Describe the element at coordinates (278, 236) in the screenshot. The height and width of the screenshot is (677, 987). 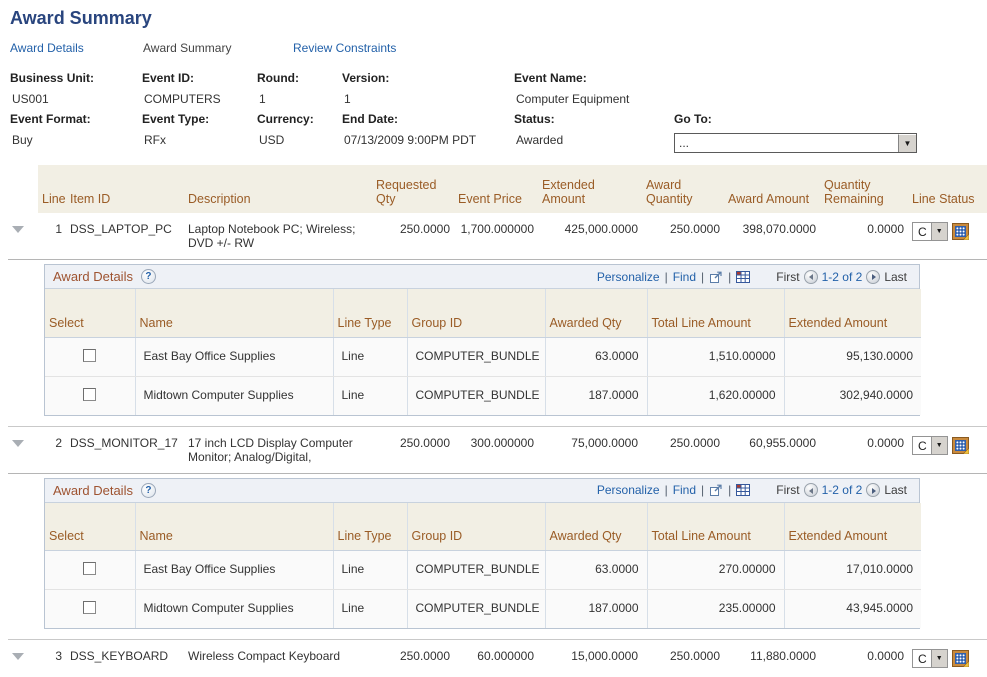
I see `description: Laptop Notebook PC; Wireless; DVD +/- RW` at that location.